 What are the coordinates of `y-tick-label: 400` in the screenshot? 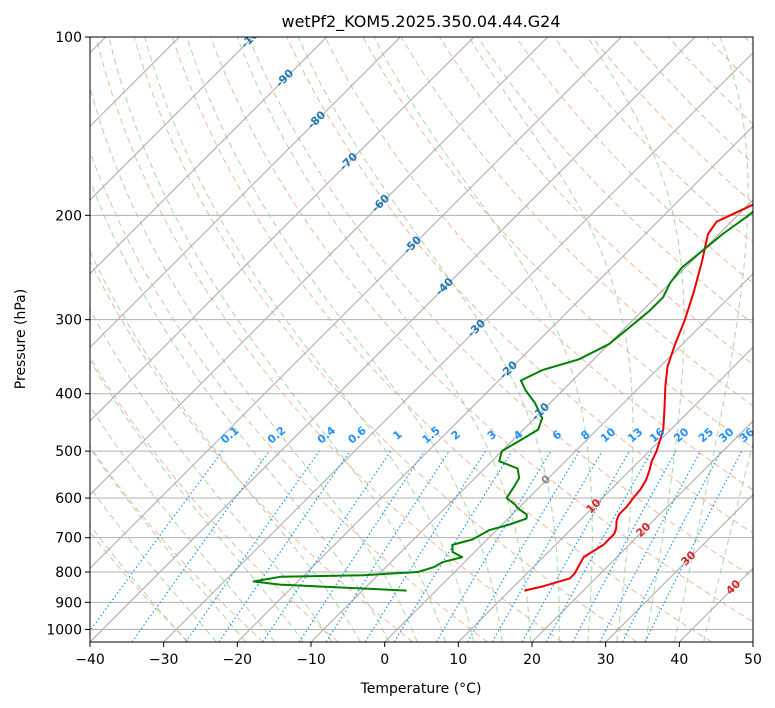 It's located at (68, 395).